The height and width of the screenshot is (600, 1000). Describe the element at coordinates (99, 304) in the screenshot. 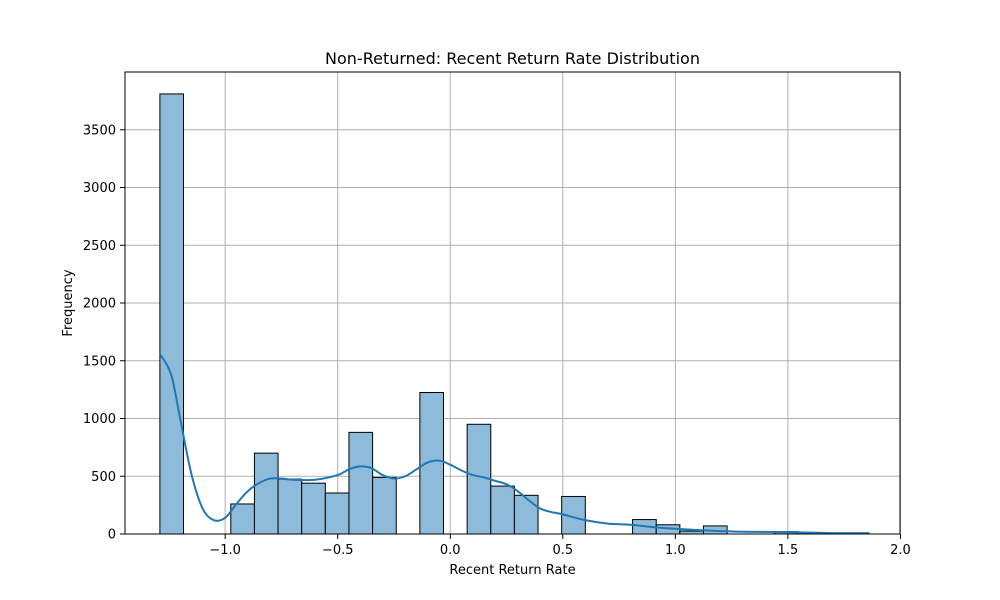

I see `y-tick-label: 2000` at that location.